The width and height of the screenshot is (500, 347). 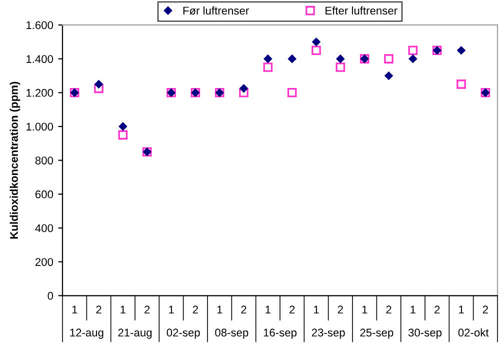 What do you see at coordinates (216, 10) in the screenshot?
I see `legend-label: Før luftrenser` at bounding box center [216, 10].